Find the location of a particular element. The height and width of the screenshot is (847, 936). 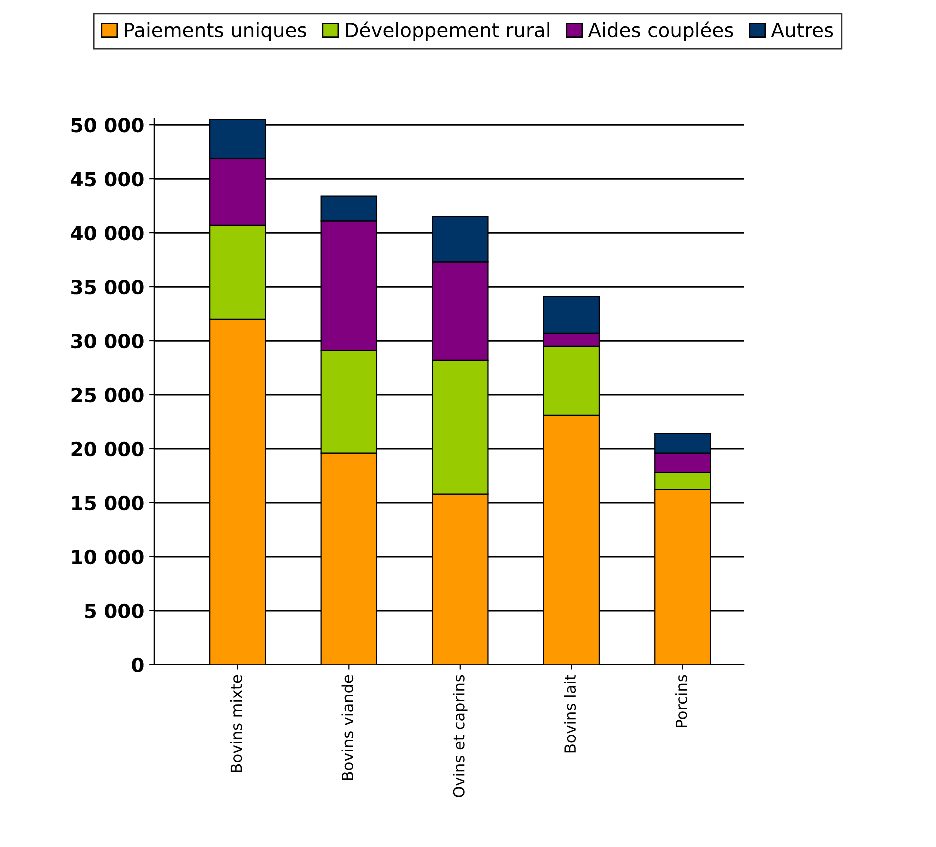

y-tick-label: 45 000 is located at coordinates (107, 179).